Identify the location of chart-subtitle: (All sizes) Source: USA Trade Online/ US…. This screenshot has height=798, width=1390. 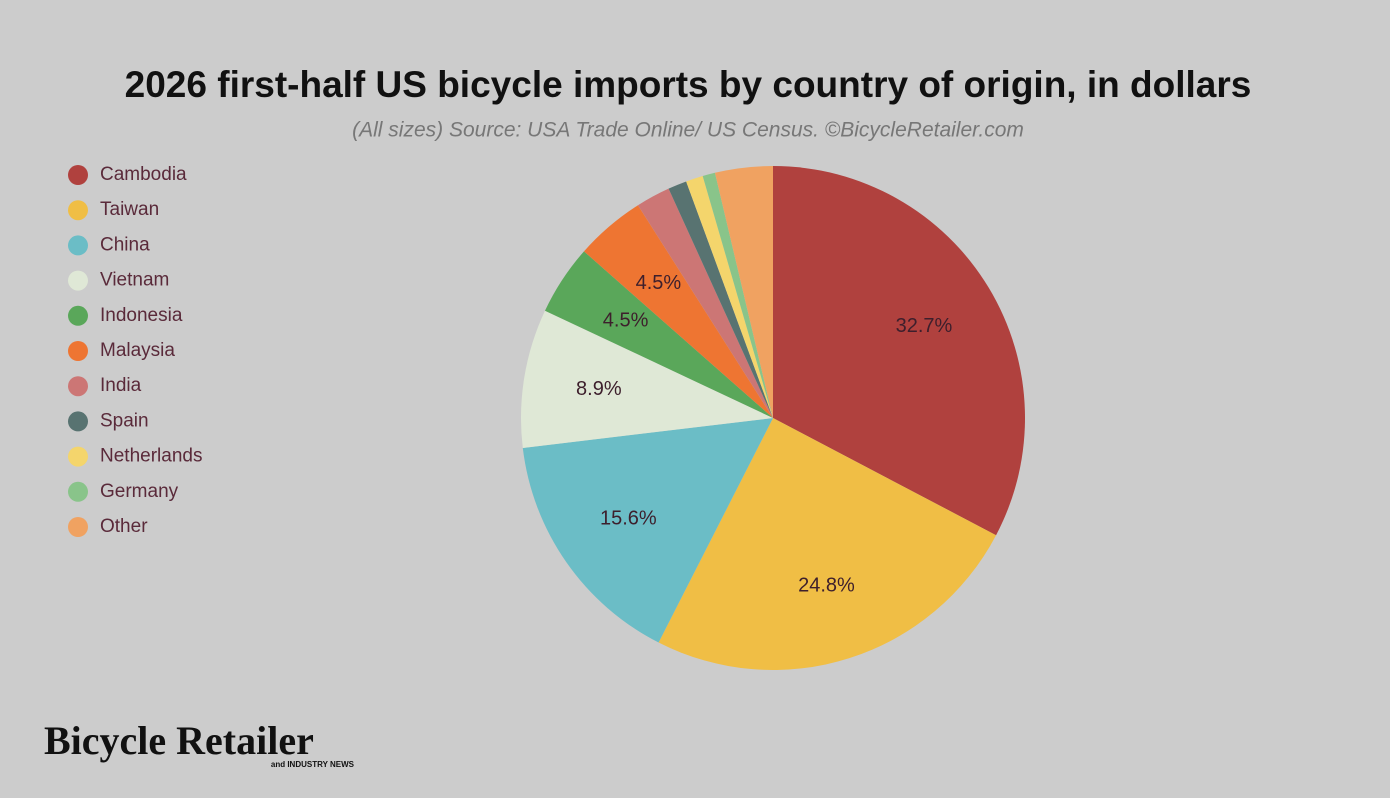
(688, 130).